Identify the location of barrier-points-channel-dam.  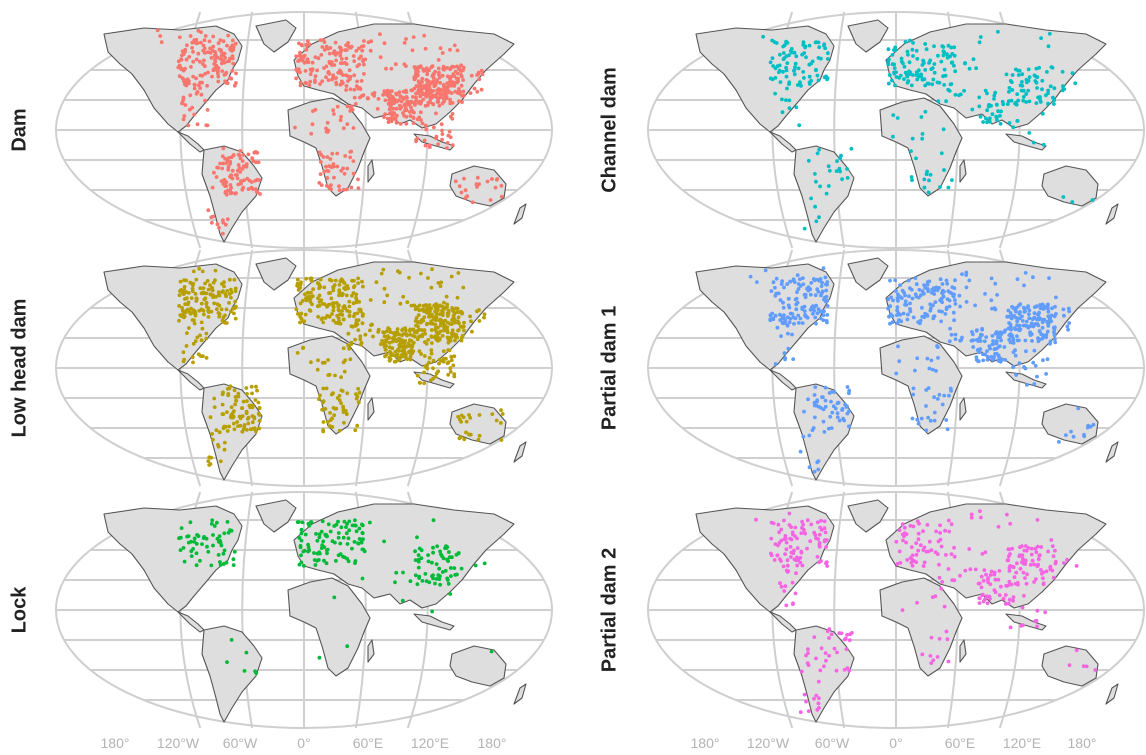
(928, 130).